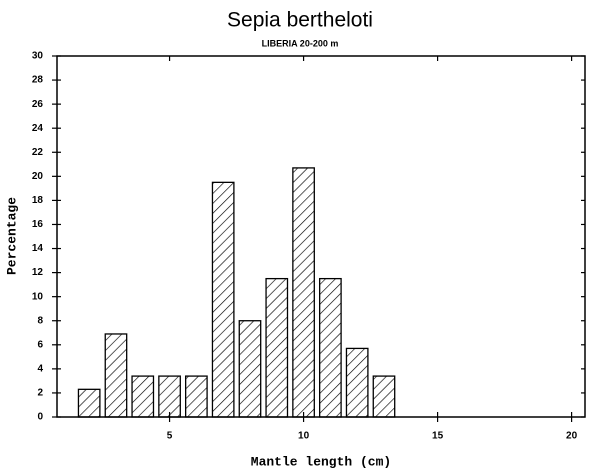 The height and width of the screenshot is (474, 600). What do you see at coordinates (38, 272) in the screenshot?
I see `y-tick-label: 12` at bounding box center [38, 272].